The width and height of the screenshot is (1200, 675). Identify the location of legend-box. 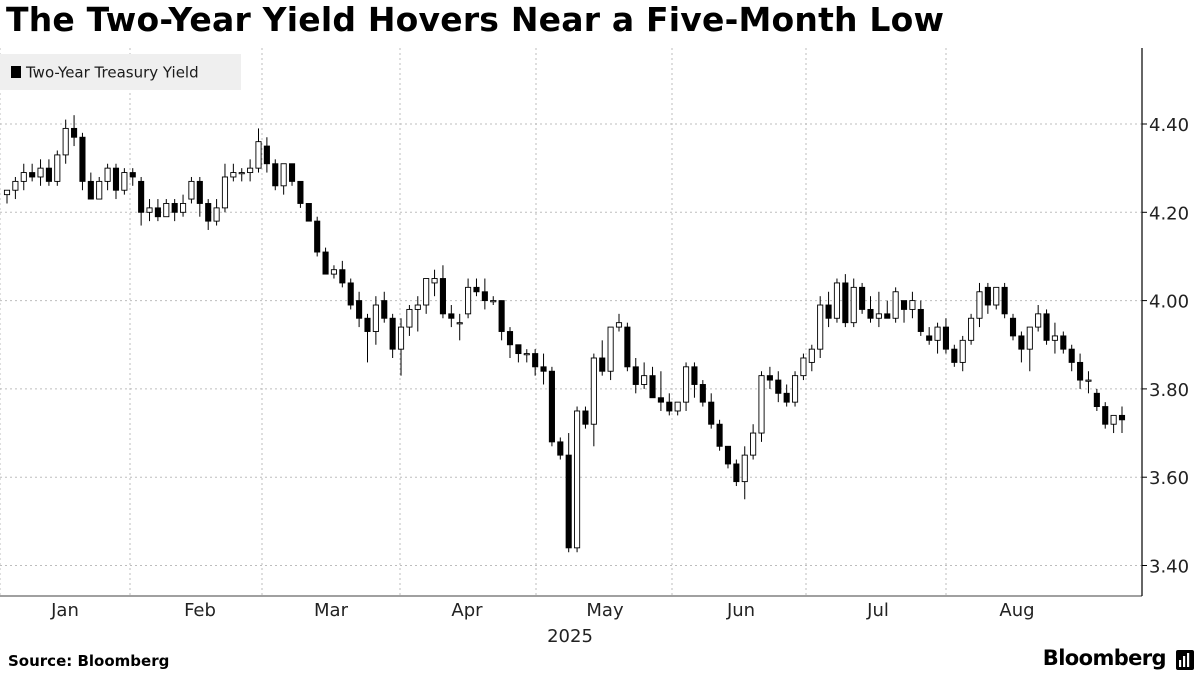
(120, 72).